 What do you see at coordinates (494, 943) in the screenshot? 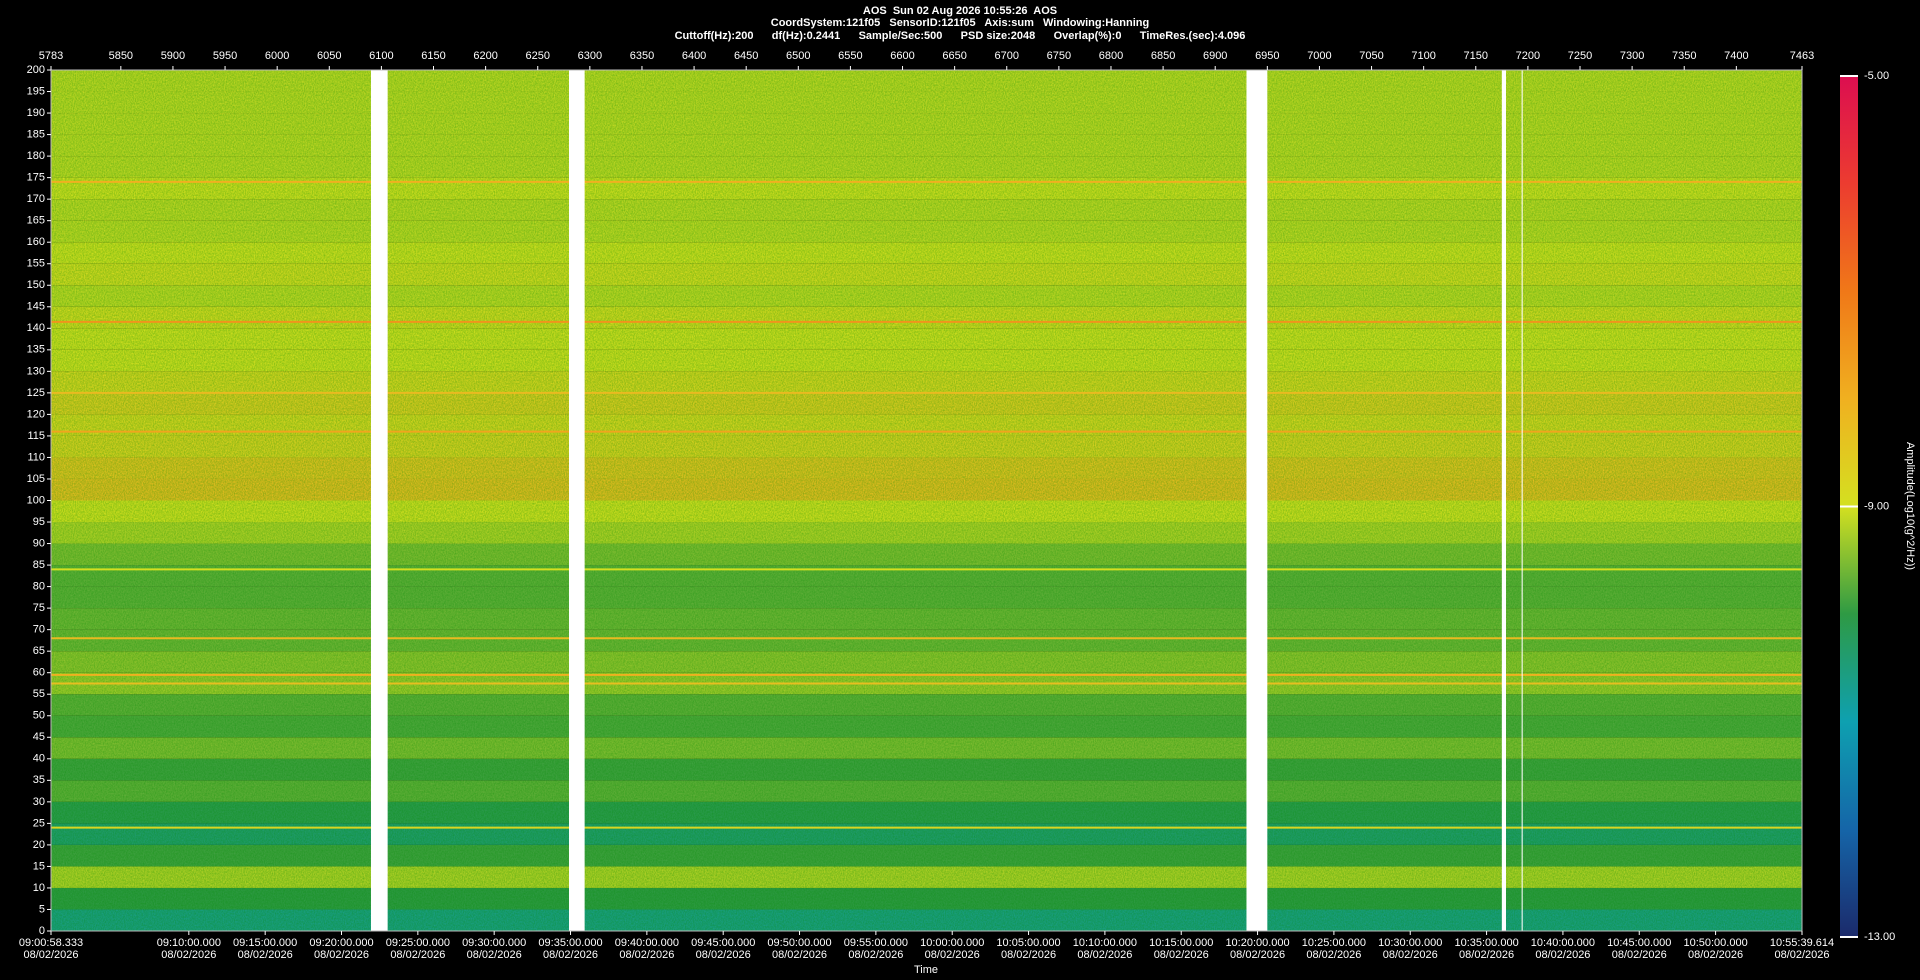
I see `time-tick-label: 09:30:00.000` at bounding box center [494, 943].